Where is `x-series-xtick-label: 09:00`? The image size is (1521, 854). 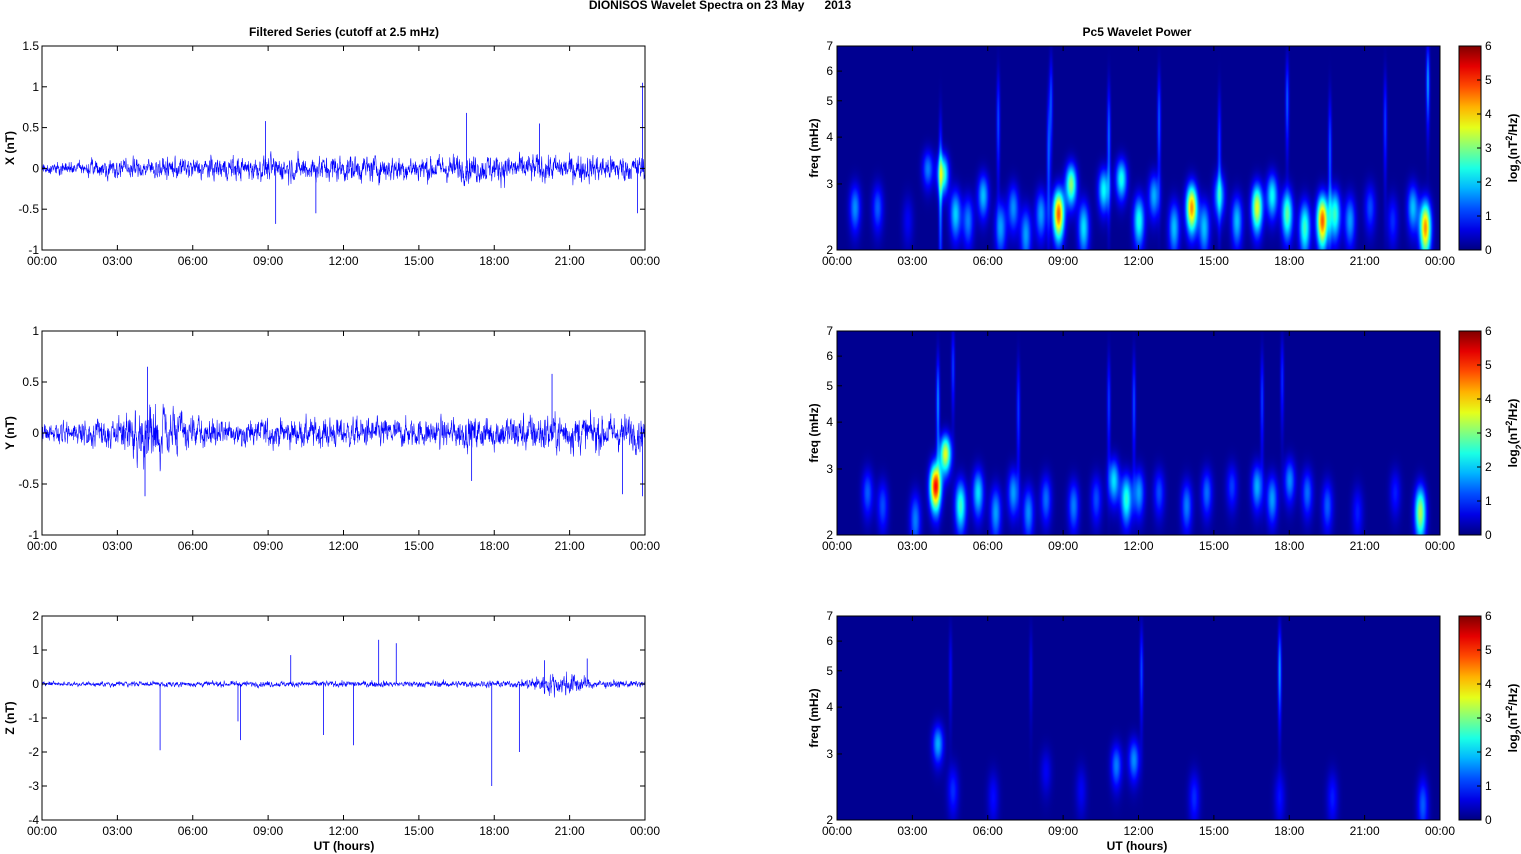
x-series-xtick-label: 09:00 is located at coordinates (268, 261).